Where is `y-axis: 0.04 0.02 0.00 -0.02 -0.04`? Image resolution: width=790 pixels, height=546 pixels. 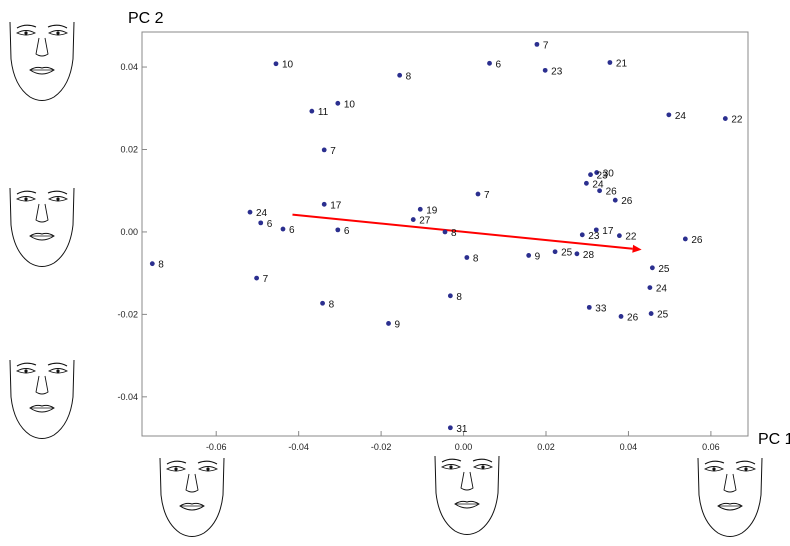 y-axis: 0.04 0.02 0.00 -0.02 -0.04 is located at coordinates (132, 232).